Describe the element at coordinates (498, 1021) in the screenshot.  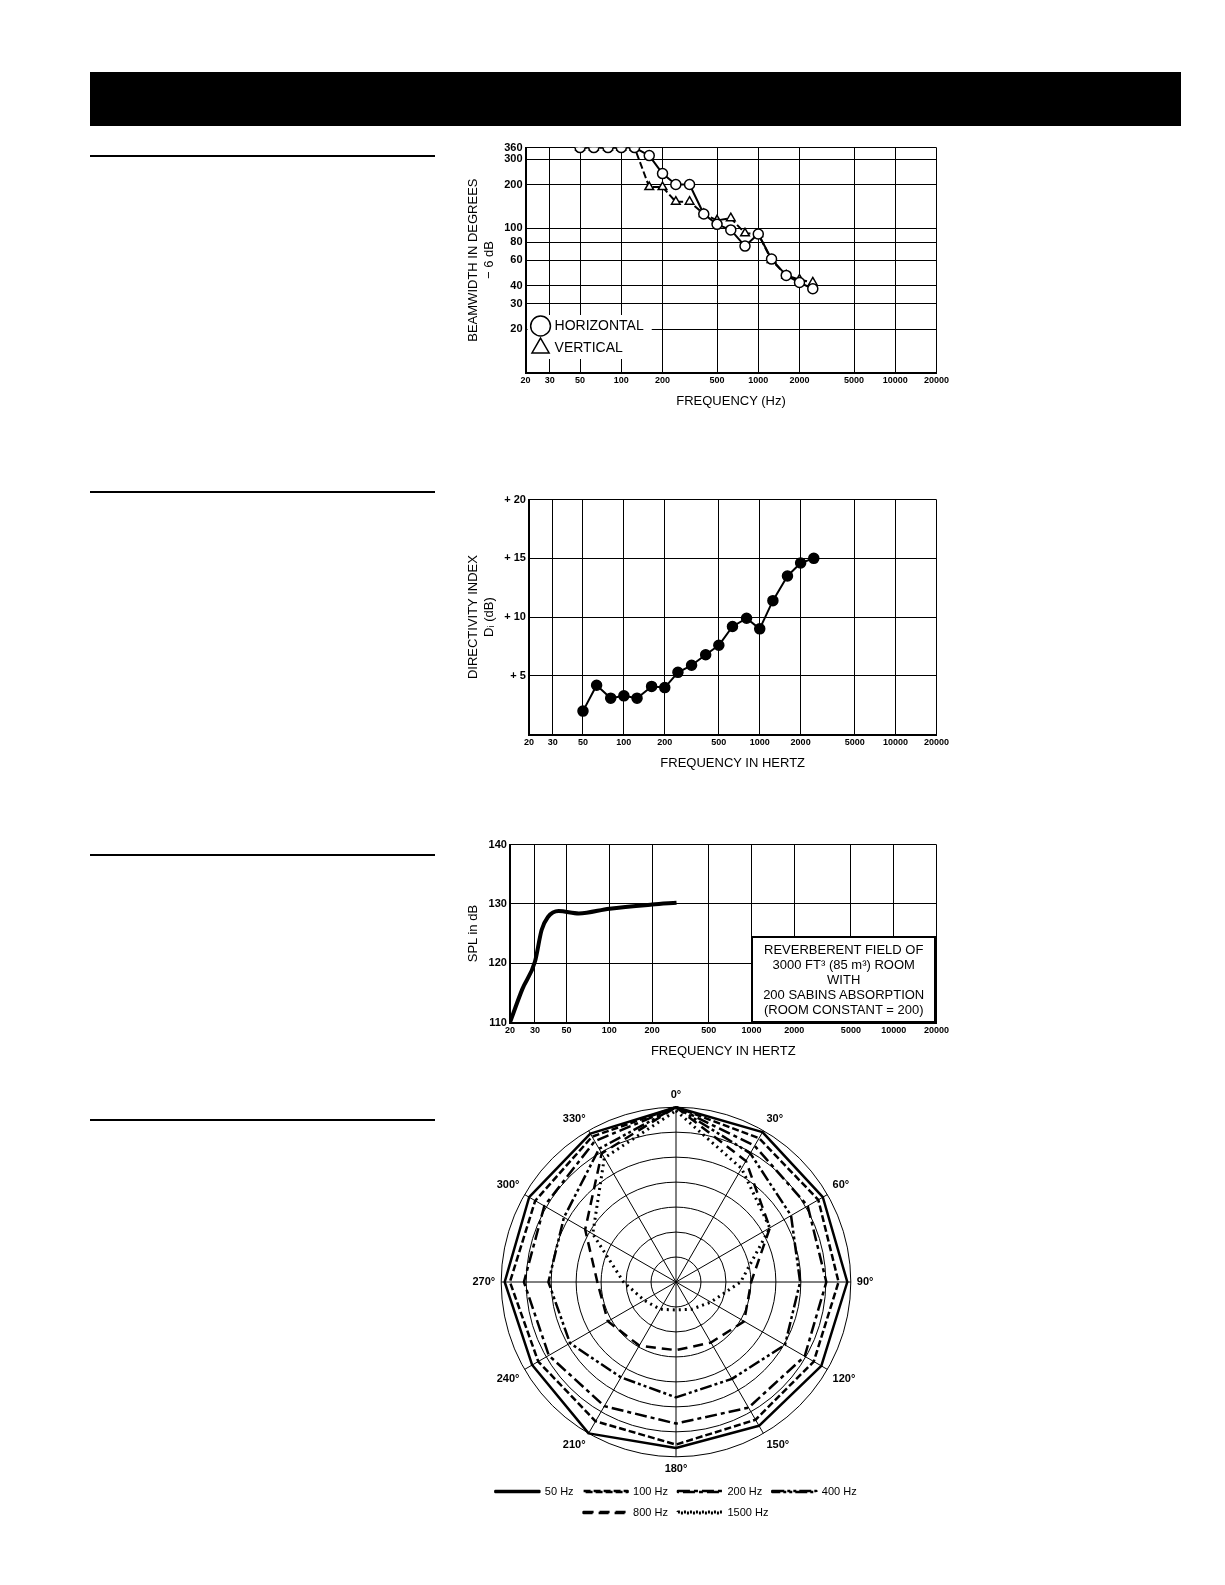
I see `y-tick-label: 110` at that location.